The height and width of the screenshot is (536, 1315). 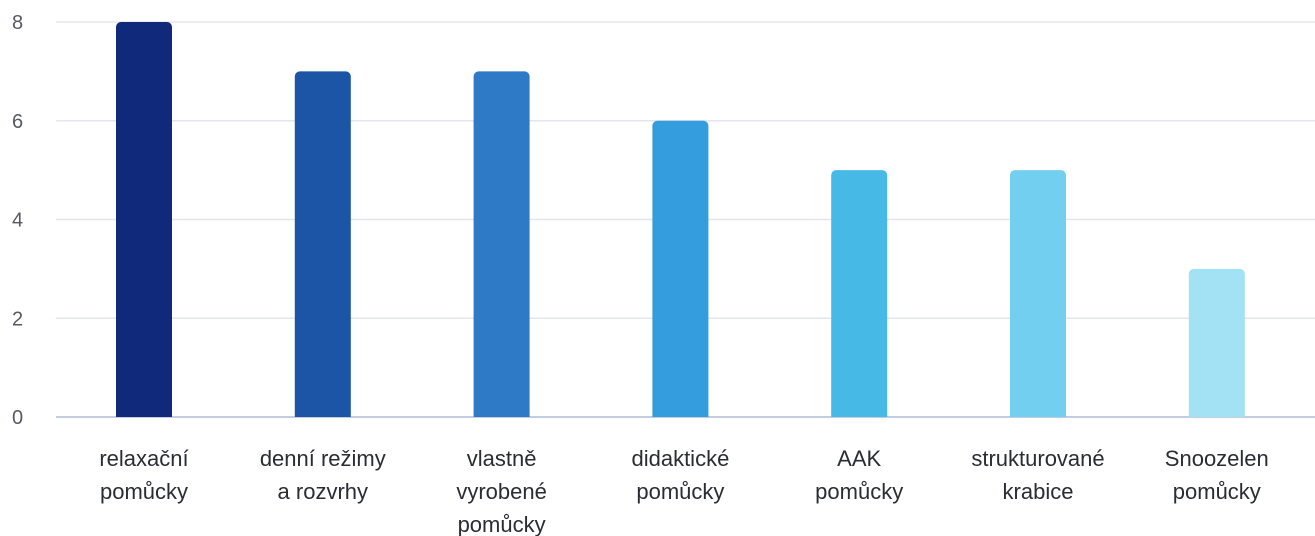 I want to click on category-label-line: vyrobené, so click(x=501, y=491).